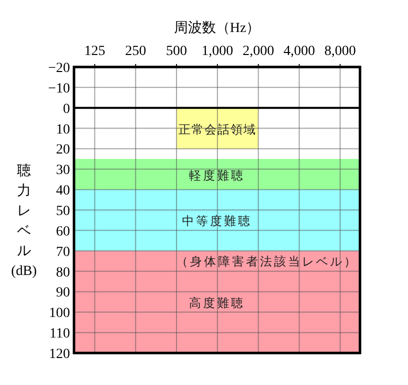 This screenshot has width=408, height=385. What do you see at coordinates (63, 272) in the screenshot?
I see `y-tick-label: 80` at bounding box center [63, 272].